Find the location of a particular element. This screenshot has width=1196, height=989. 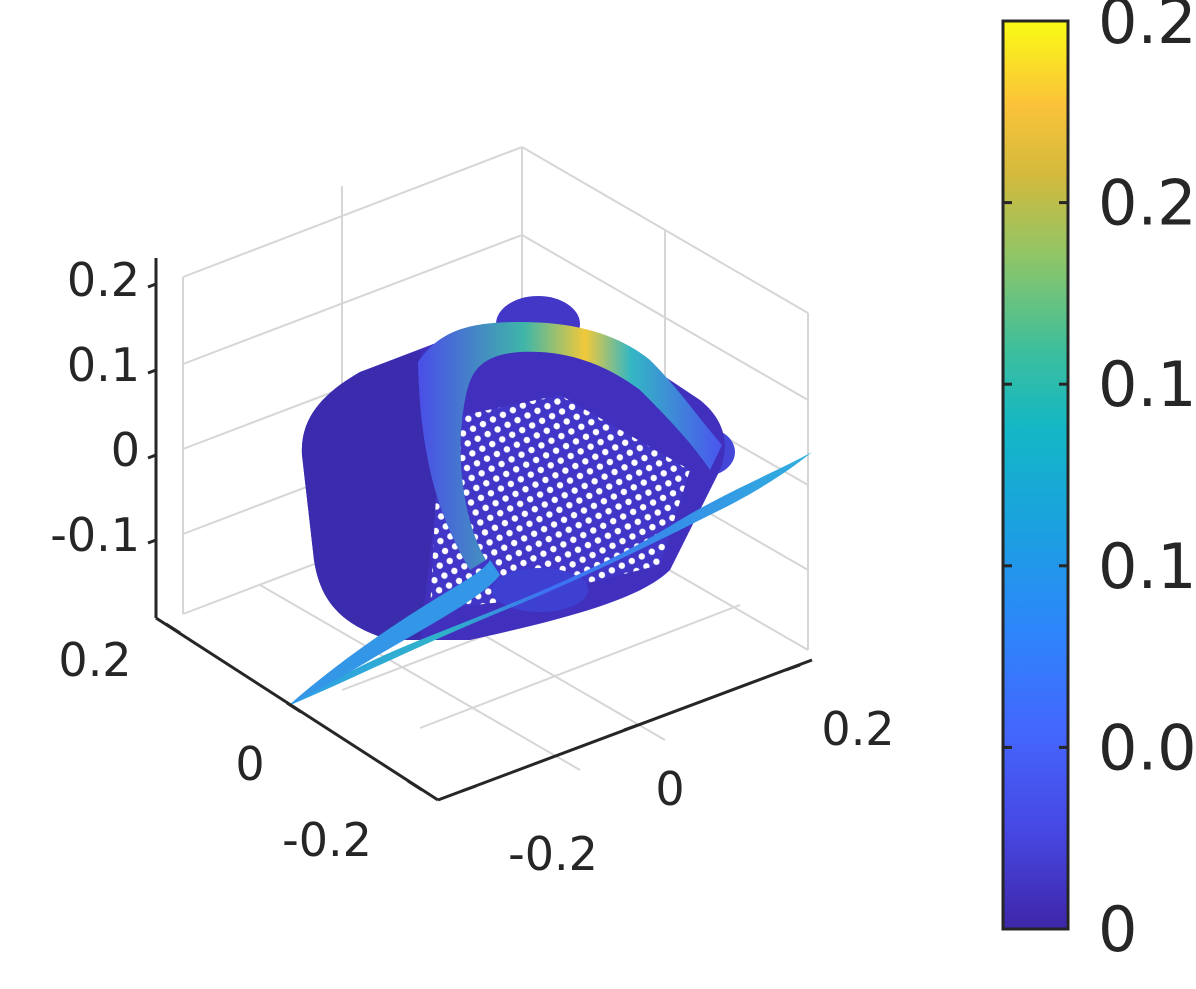

cloth-sheet is located at coordinates (550, 579).